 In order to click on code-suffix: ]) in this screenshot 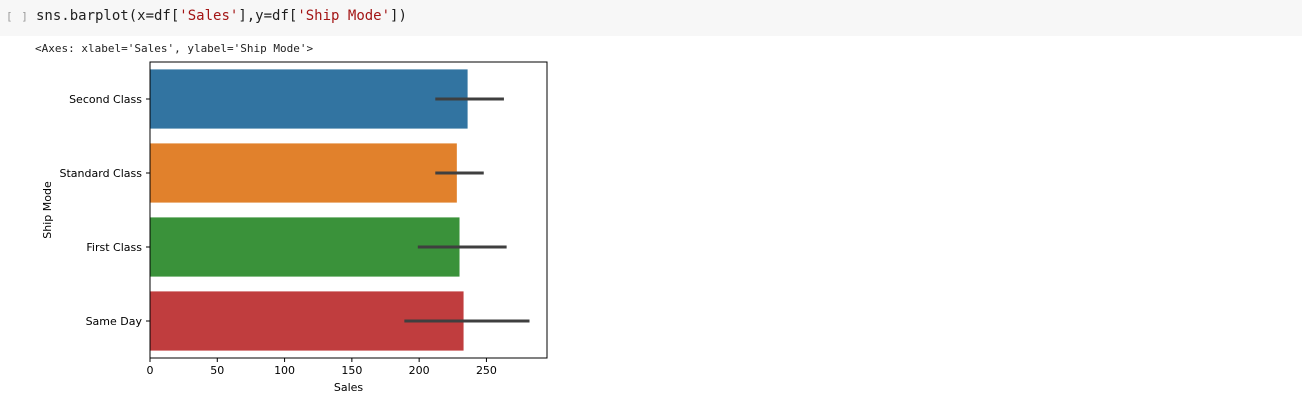, I will do `click(398, 16)`.